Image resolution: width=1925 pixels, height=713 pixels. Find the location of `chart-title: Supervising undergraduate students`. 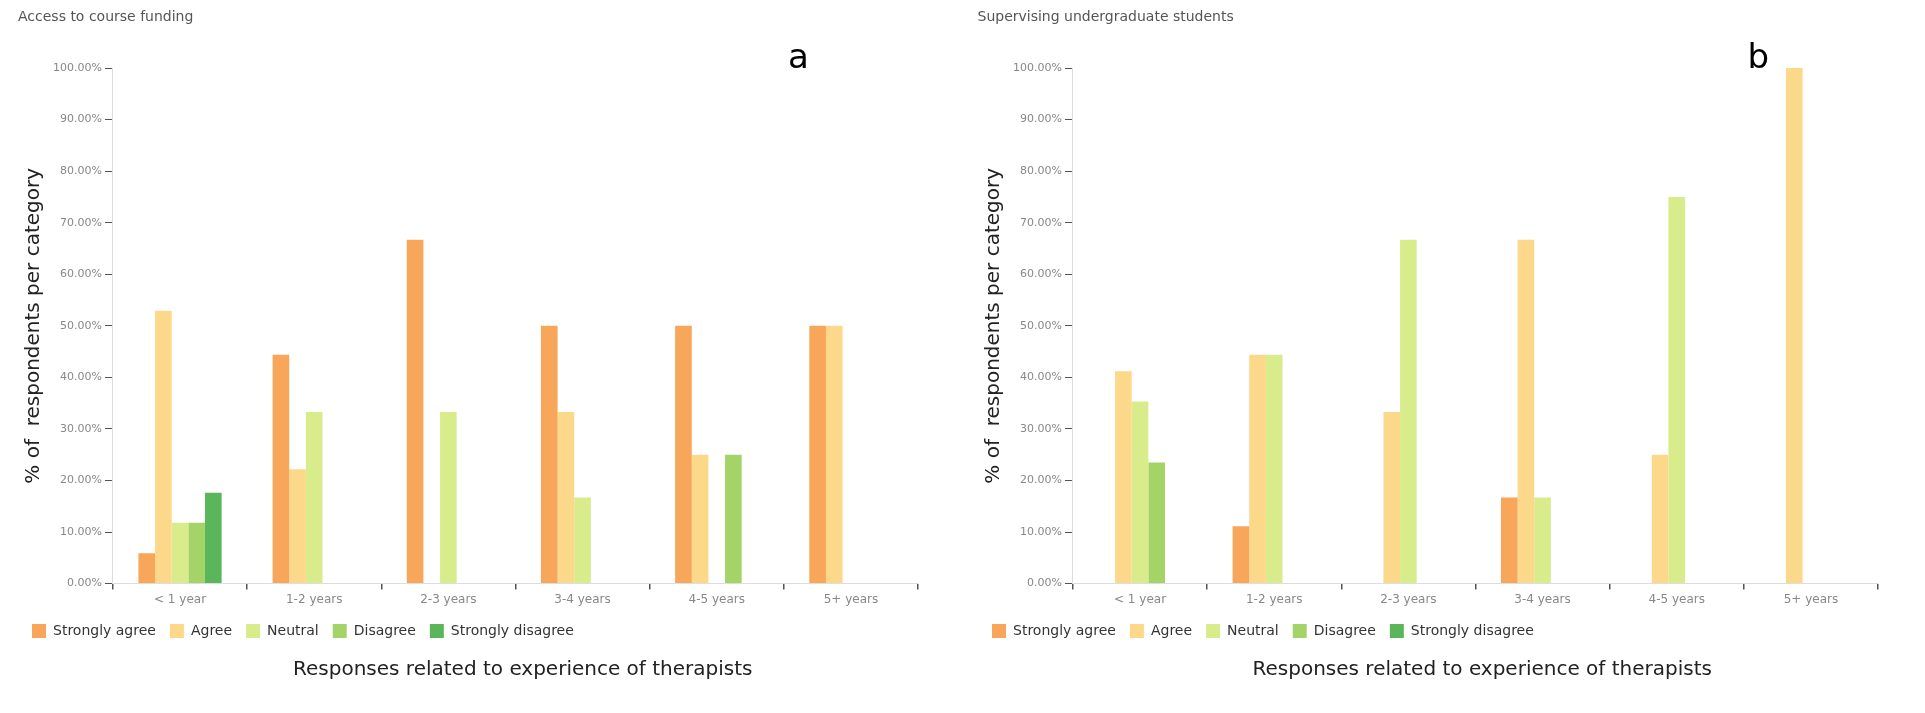

chart-title: Supervising undergraduate students is located at coordinates (1105, 16).